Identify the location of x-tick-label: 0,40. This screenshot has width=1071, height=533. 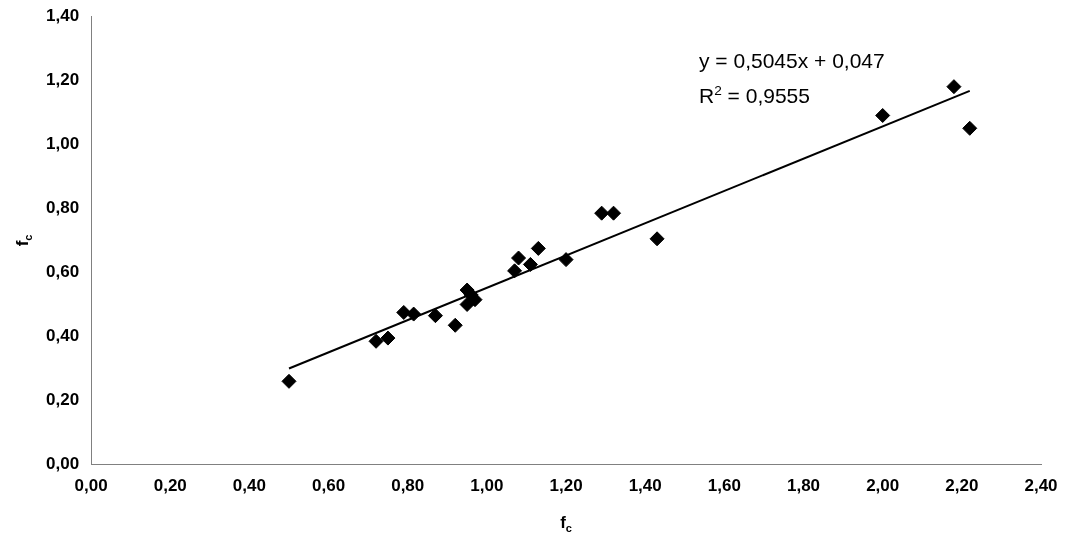
(249, 486).